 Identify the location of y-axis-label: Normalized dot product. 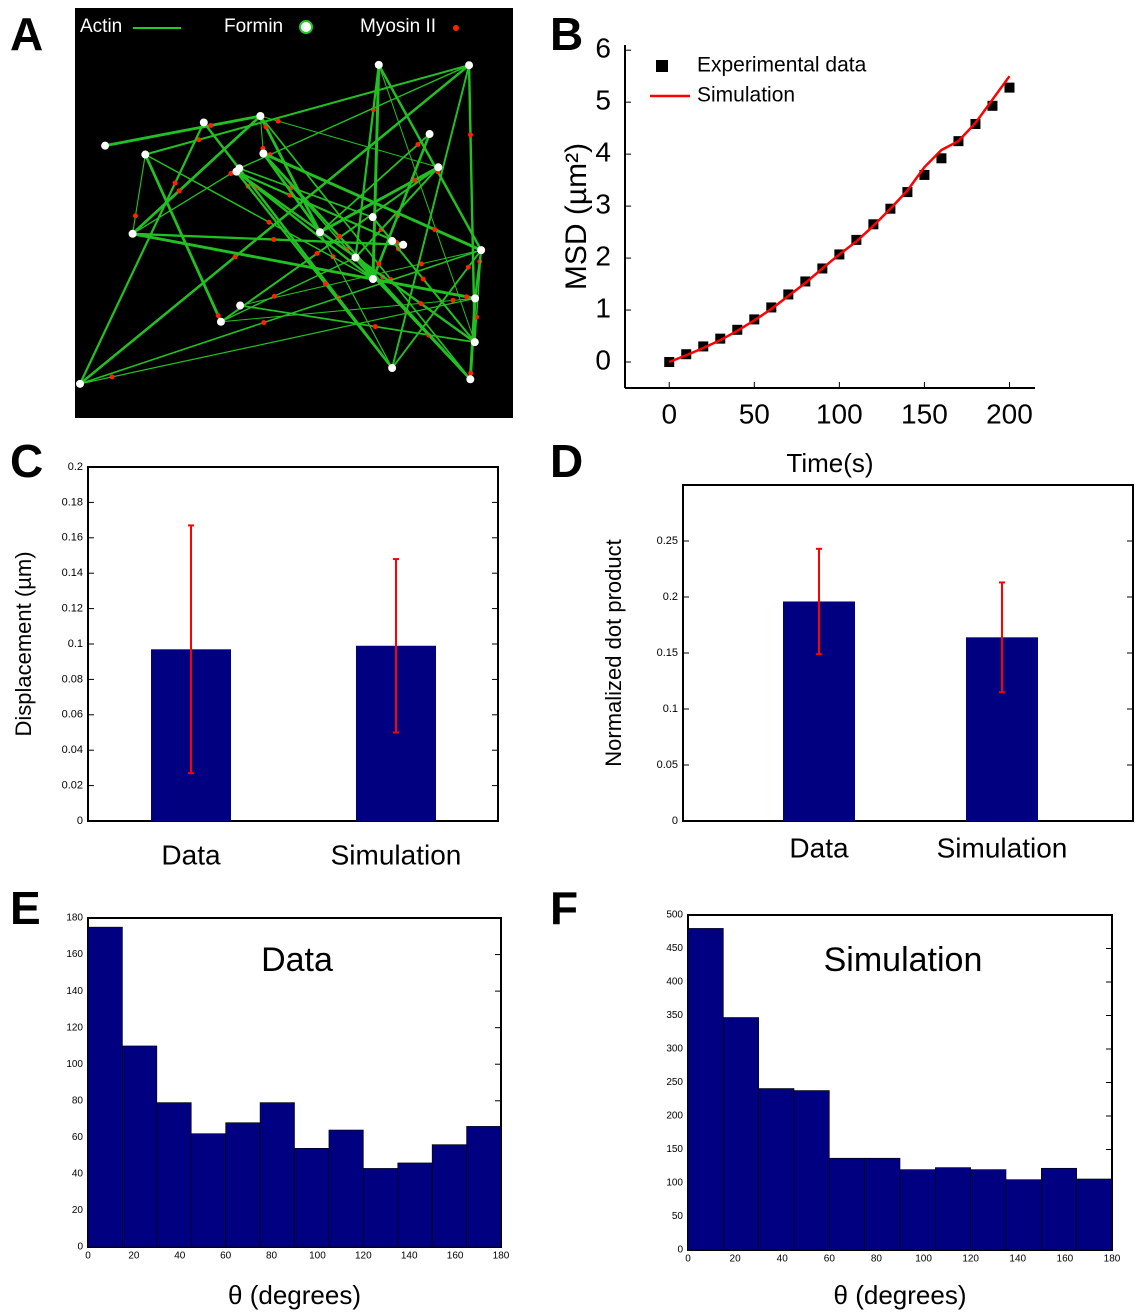
(613, 652).